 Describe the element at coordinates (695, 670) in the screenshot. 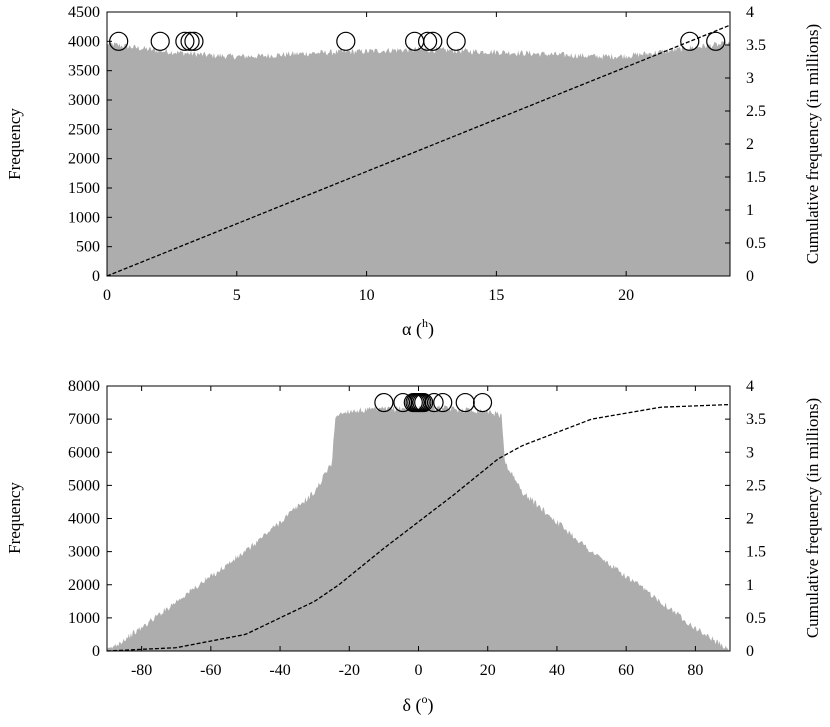

I see `x-tick-label: 80` at that location.